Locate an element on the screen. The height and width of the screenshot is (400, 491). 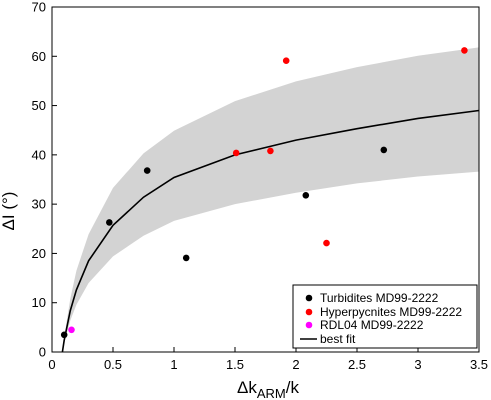
x-axis-title-subscript: ARM is located at coordinates (271, 393).